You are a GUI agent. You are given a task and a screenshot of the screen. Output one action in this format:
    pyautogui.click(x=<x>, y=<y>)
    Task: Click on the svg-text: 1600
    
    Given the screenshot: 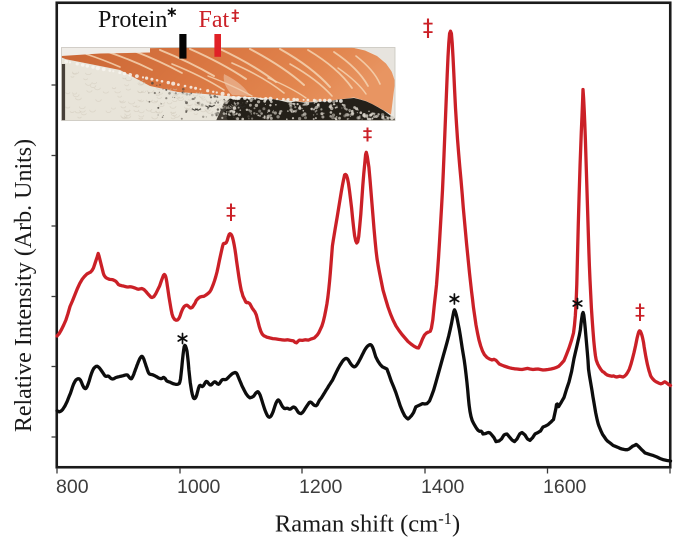 What is the action you would take?
    pyautogui.click(x=565, y=487)
    